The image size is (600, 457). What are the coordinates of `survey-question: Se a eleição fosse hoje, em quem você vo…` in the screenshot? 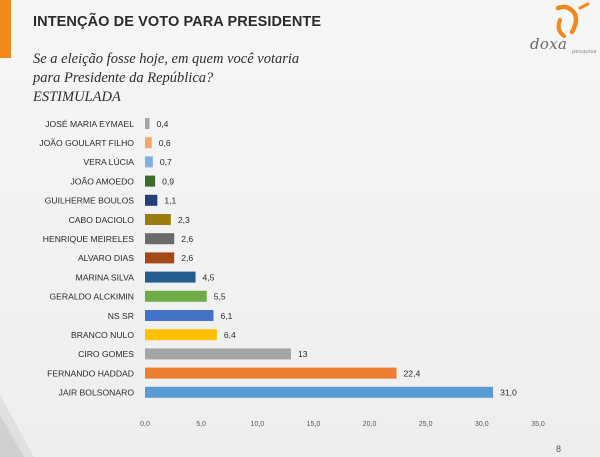 It's located at (166, 78).